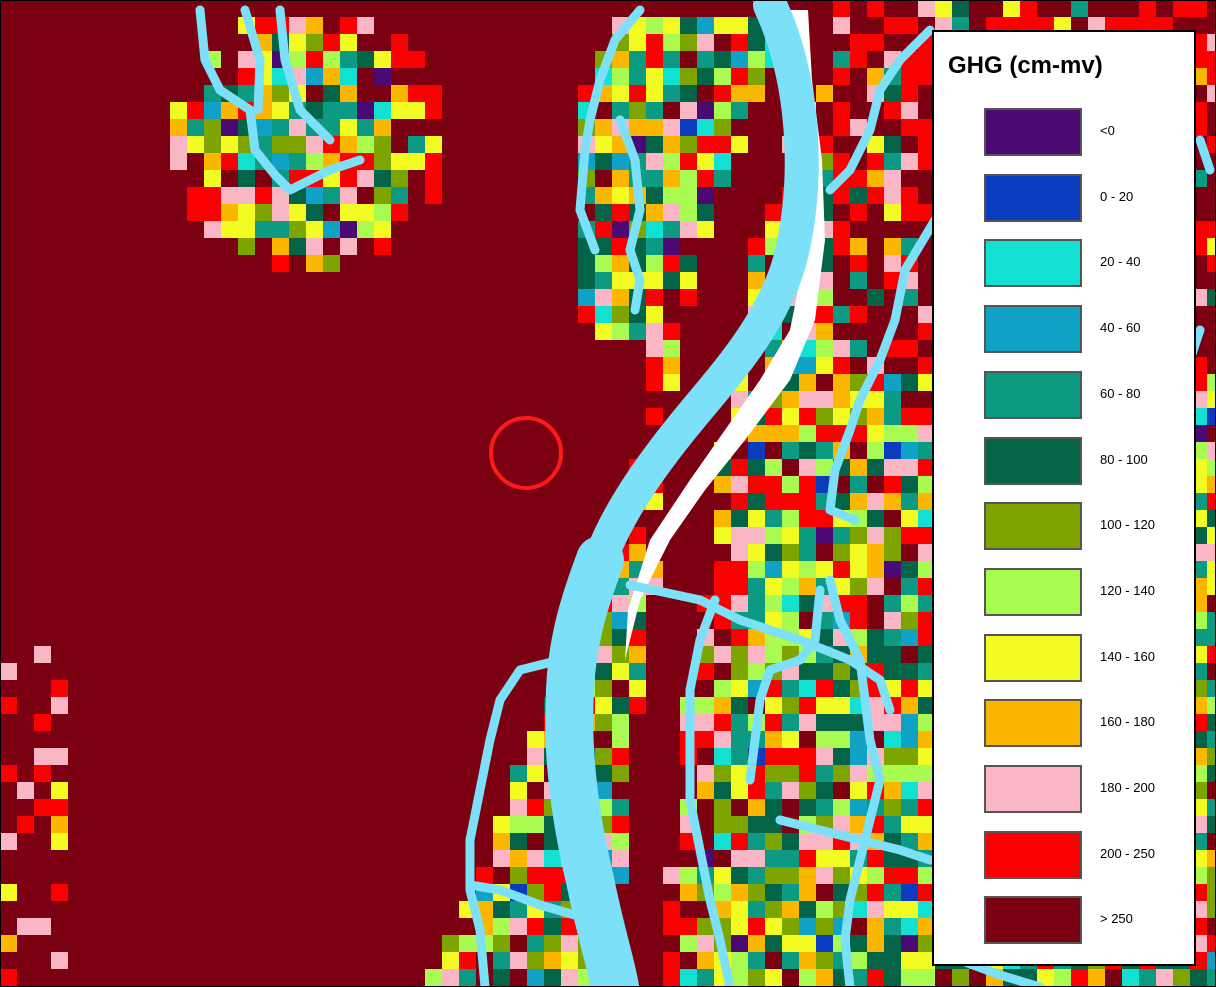 This screenshot has width=1216, height=987. I want to click on legend-item: 20 - 40, so click(1064, 265).